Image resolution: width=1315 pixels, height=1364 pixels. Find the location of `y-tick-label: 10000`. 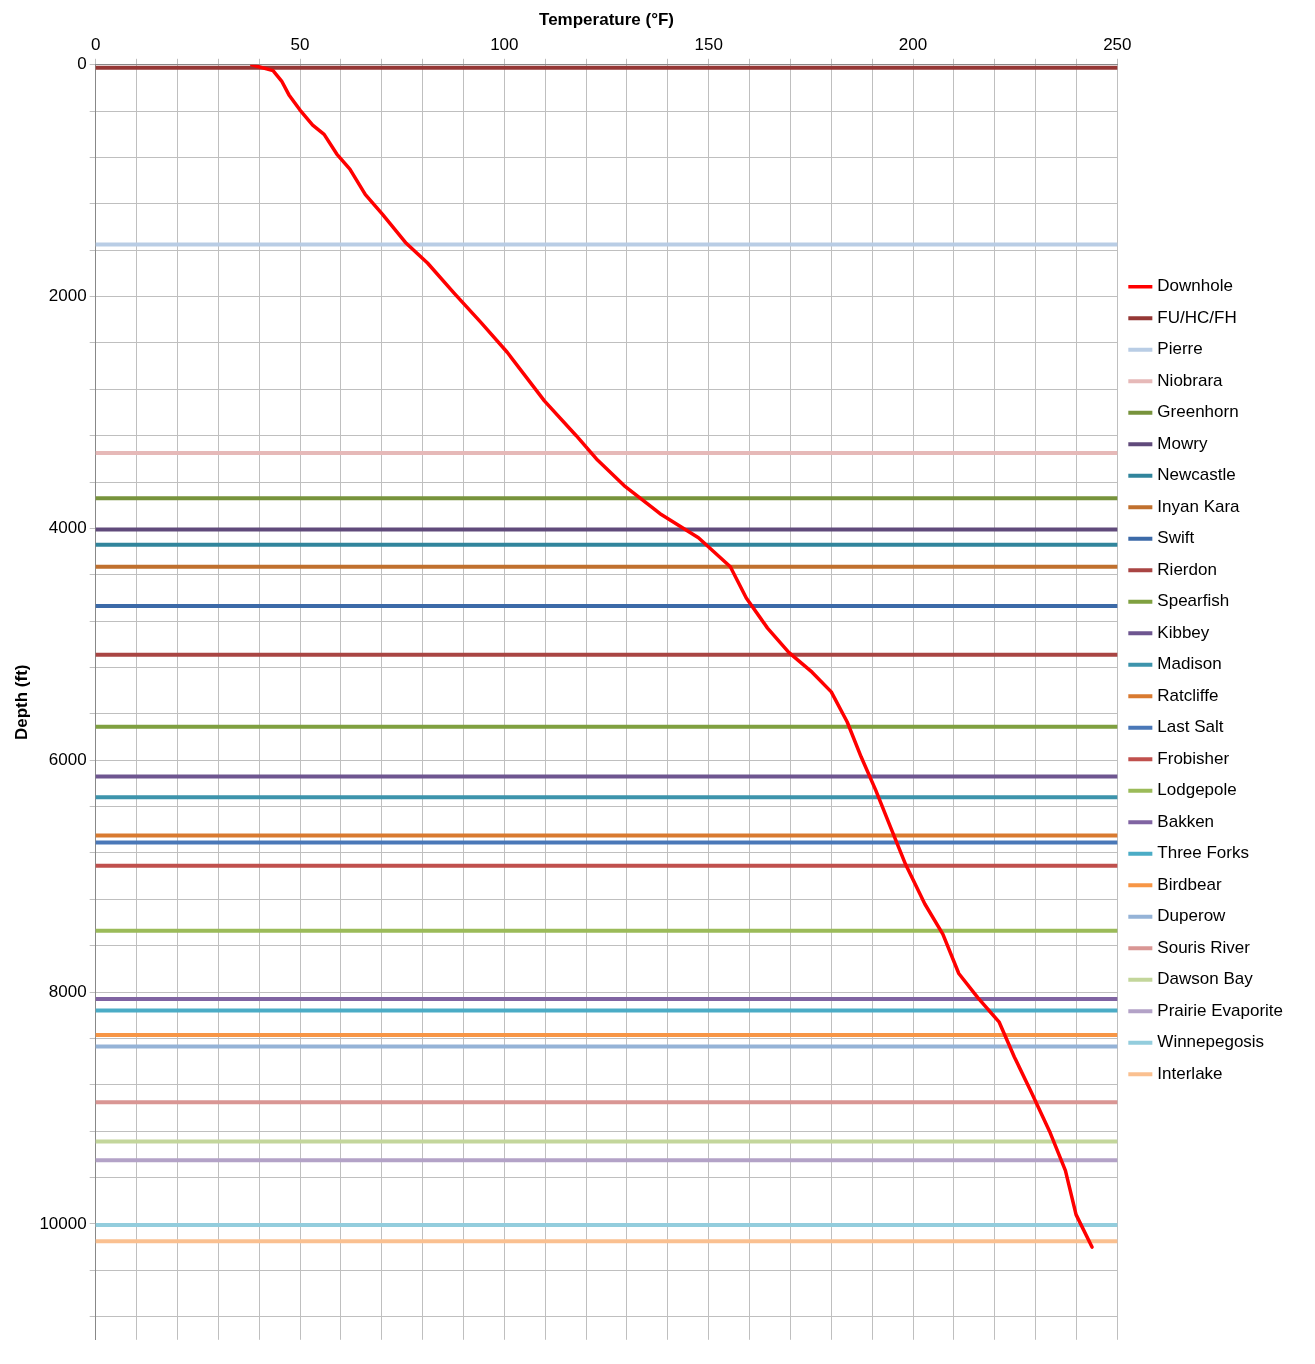

y-tick-label: 10000 is located at coordinates (63, 1223).